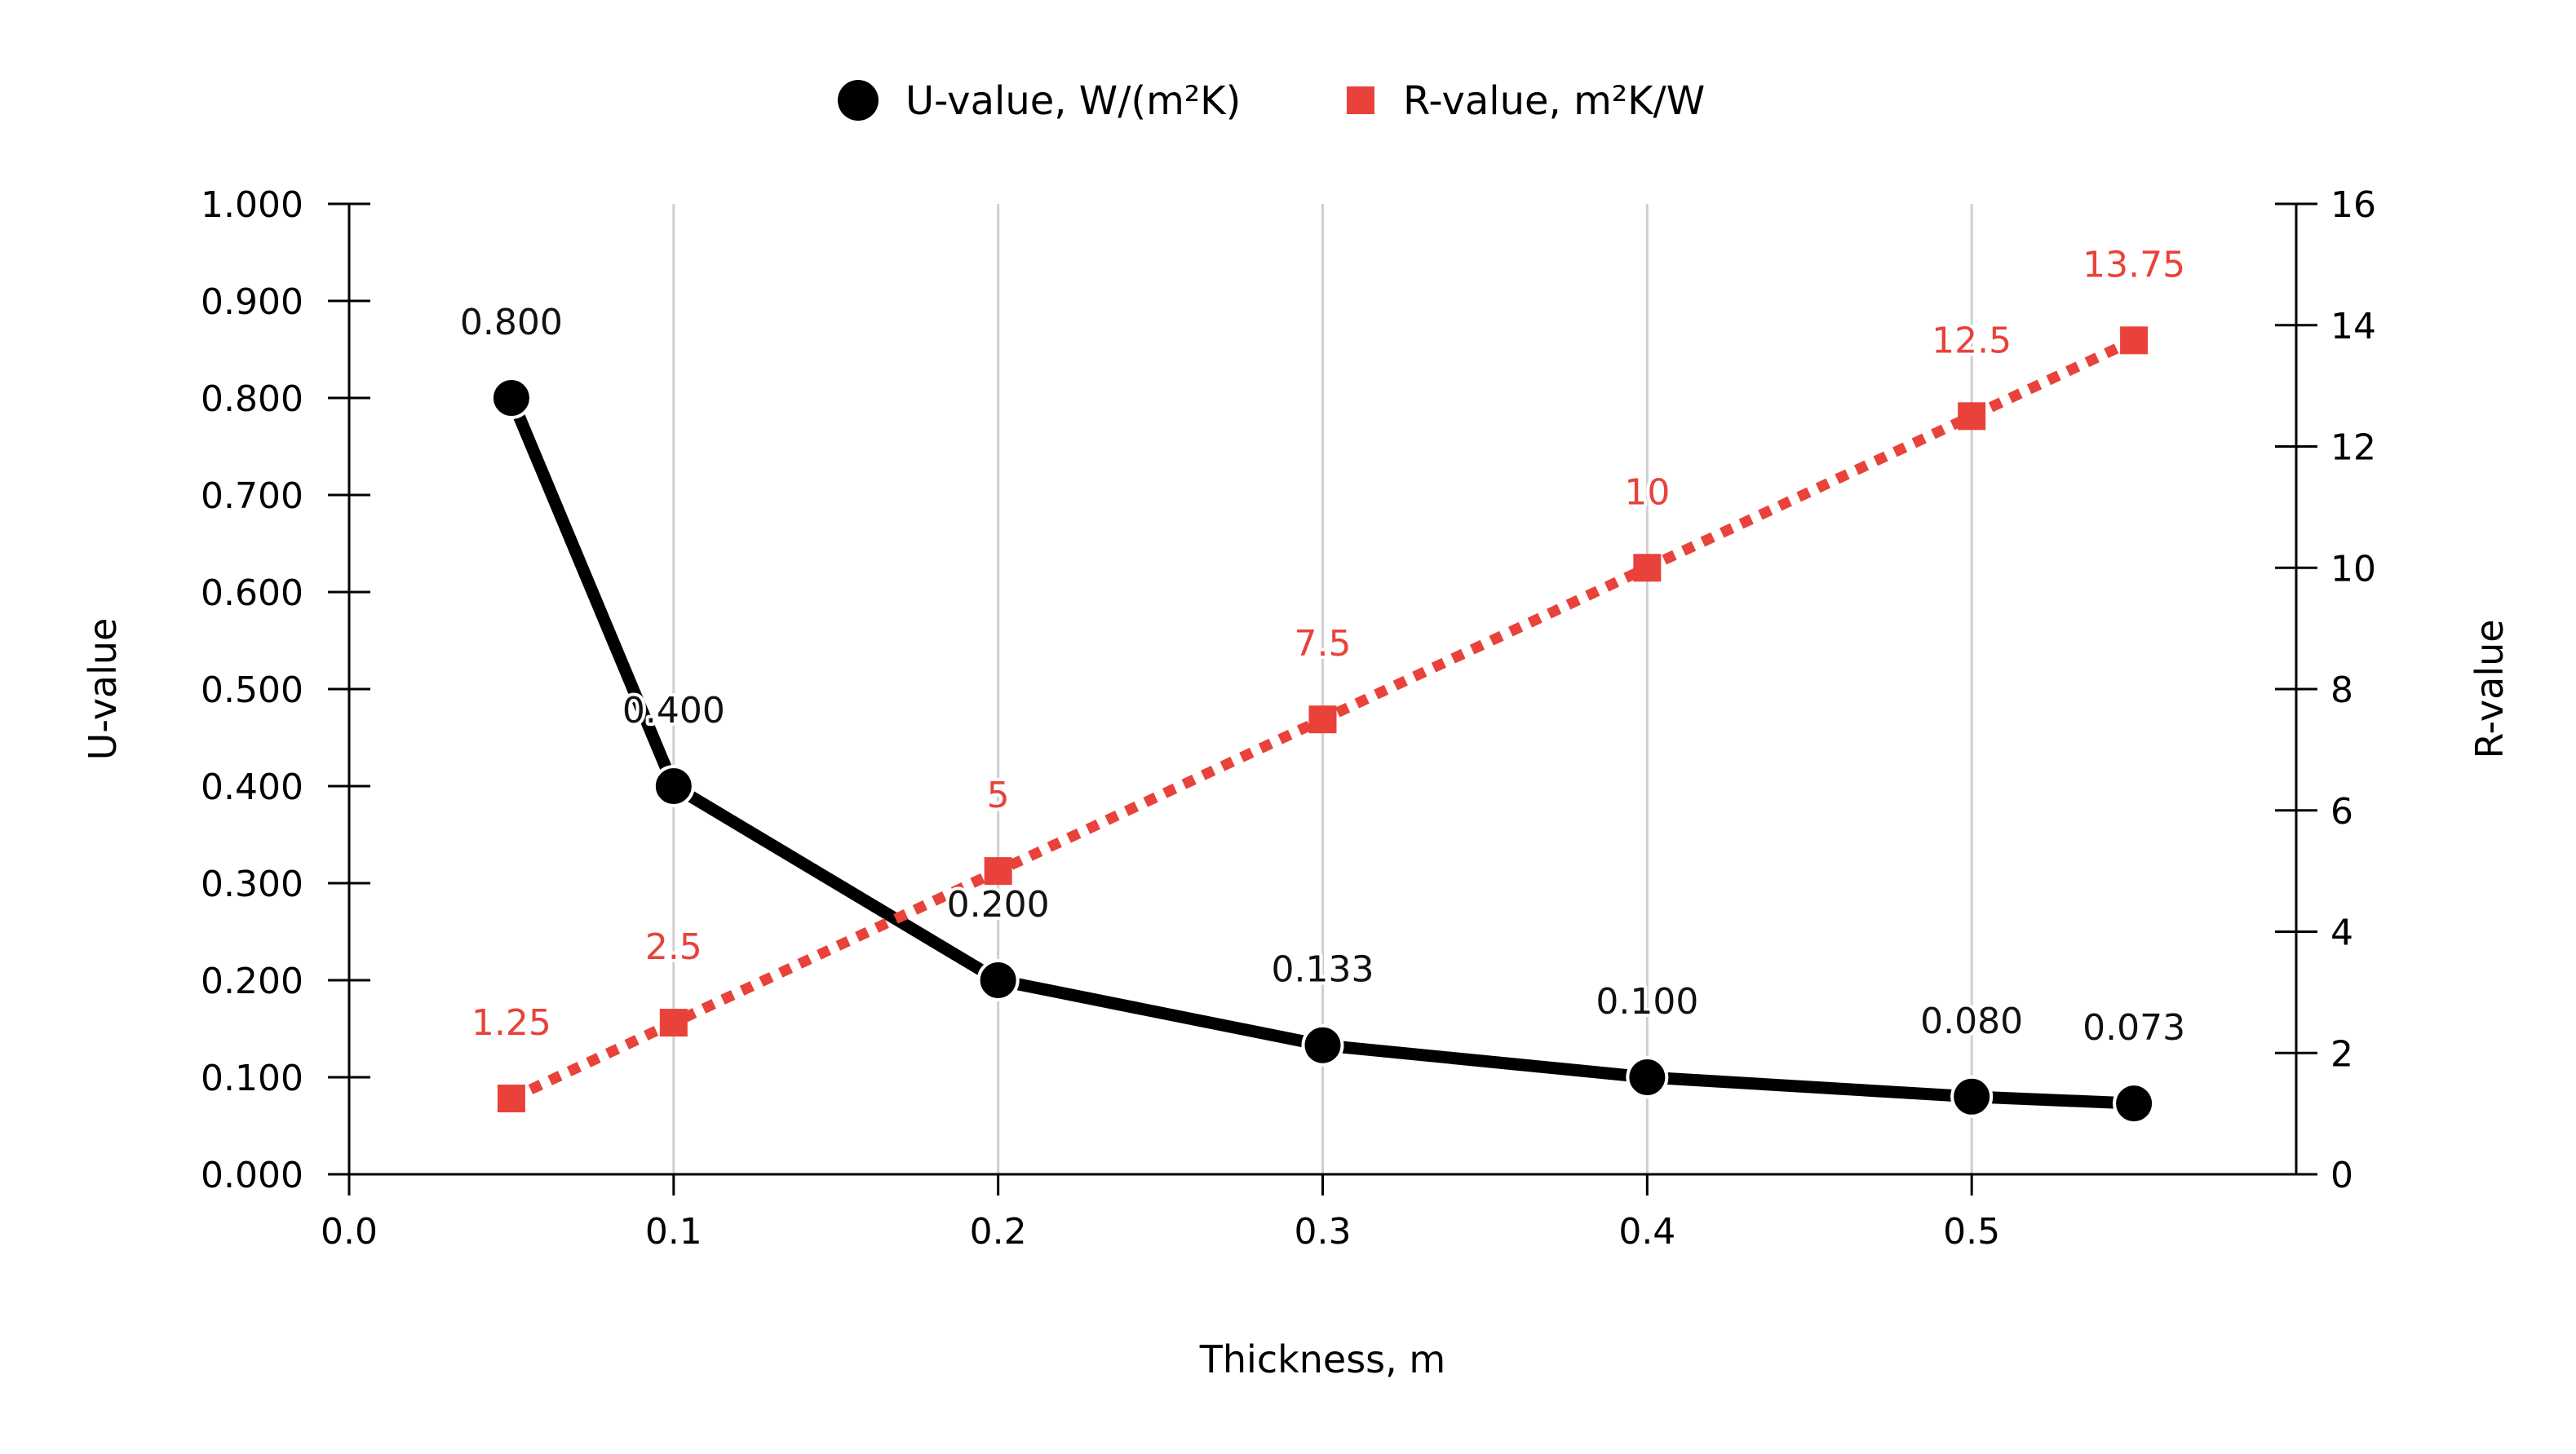 Image resolution: width=2576 pixels, height=1454 pixels. I want to click on y-left-tick-label: 1.000, so click(252, 205).